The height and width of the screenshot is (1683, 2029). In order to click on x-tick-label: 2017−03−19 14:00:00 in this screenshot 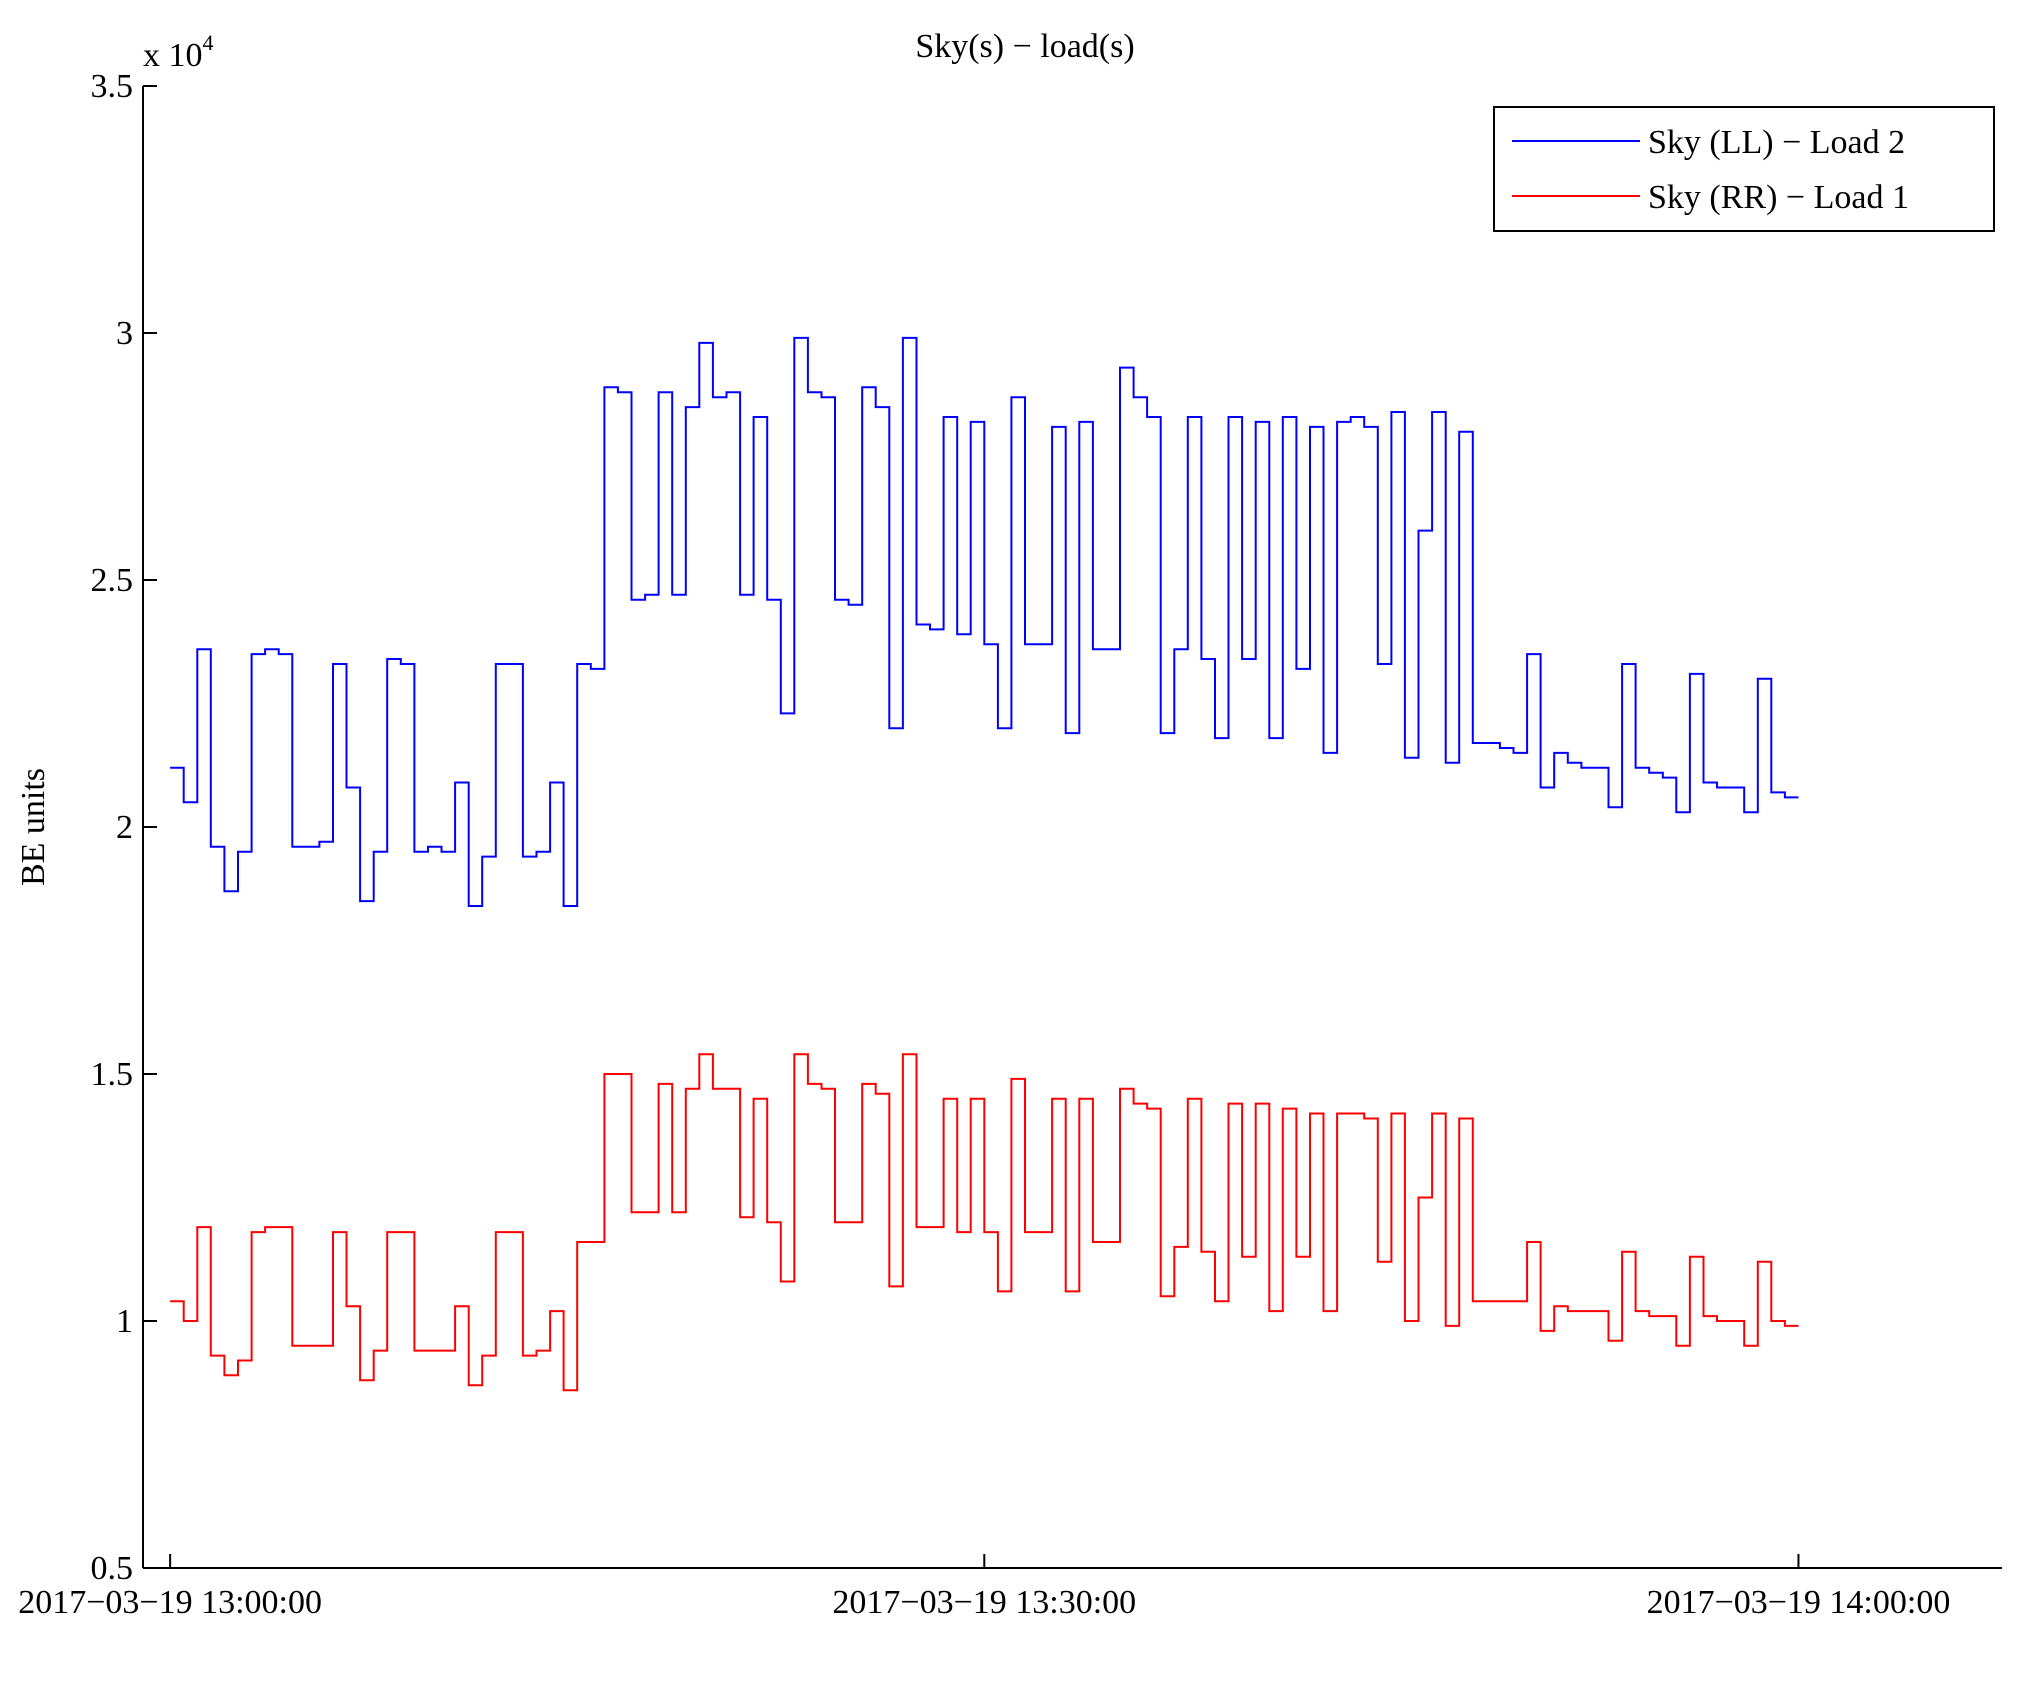, I will do `click(1799, 1602)`.